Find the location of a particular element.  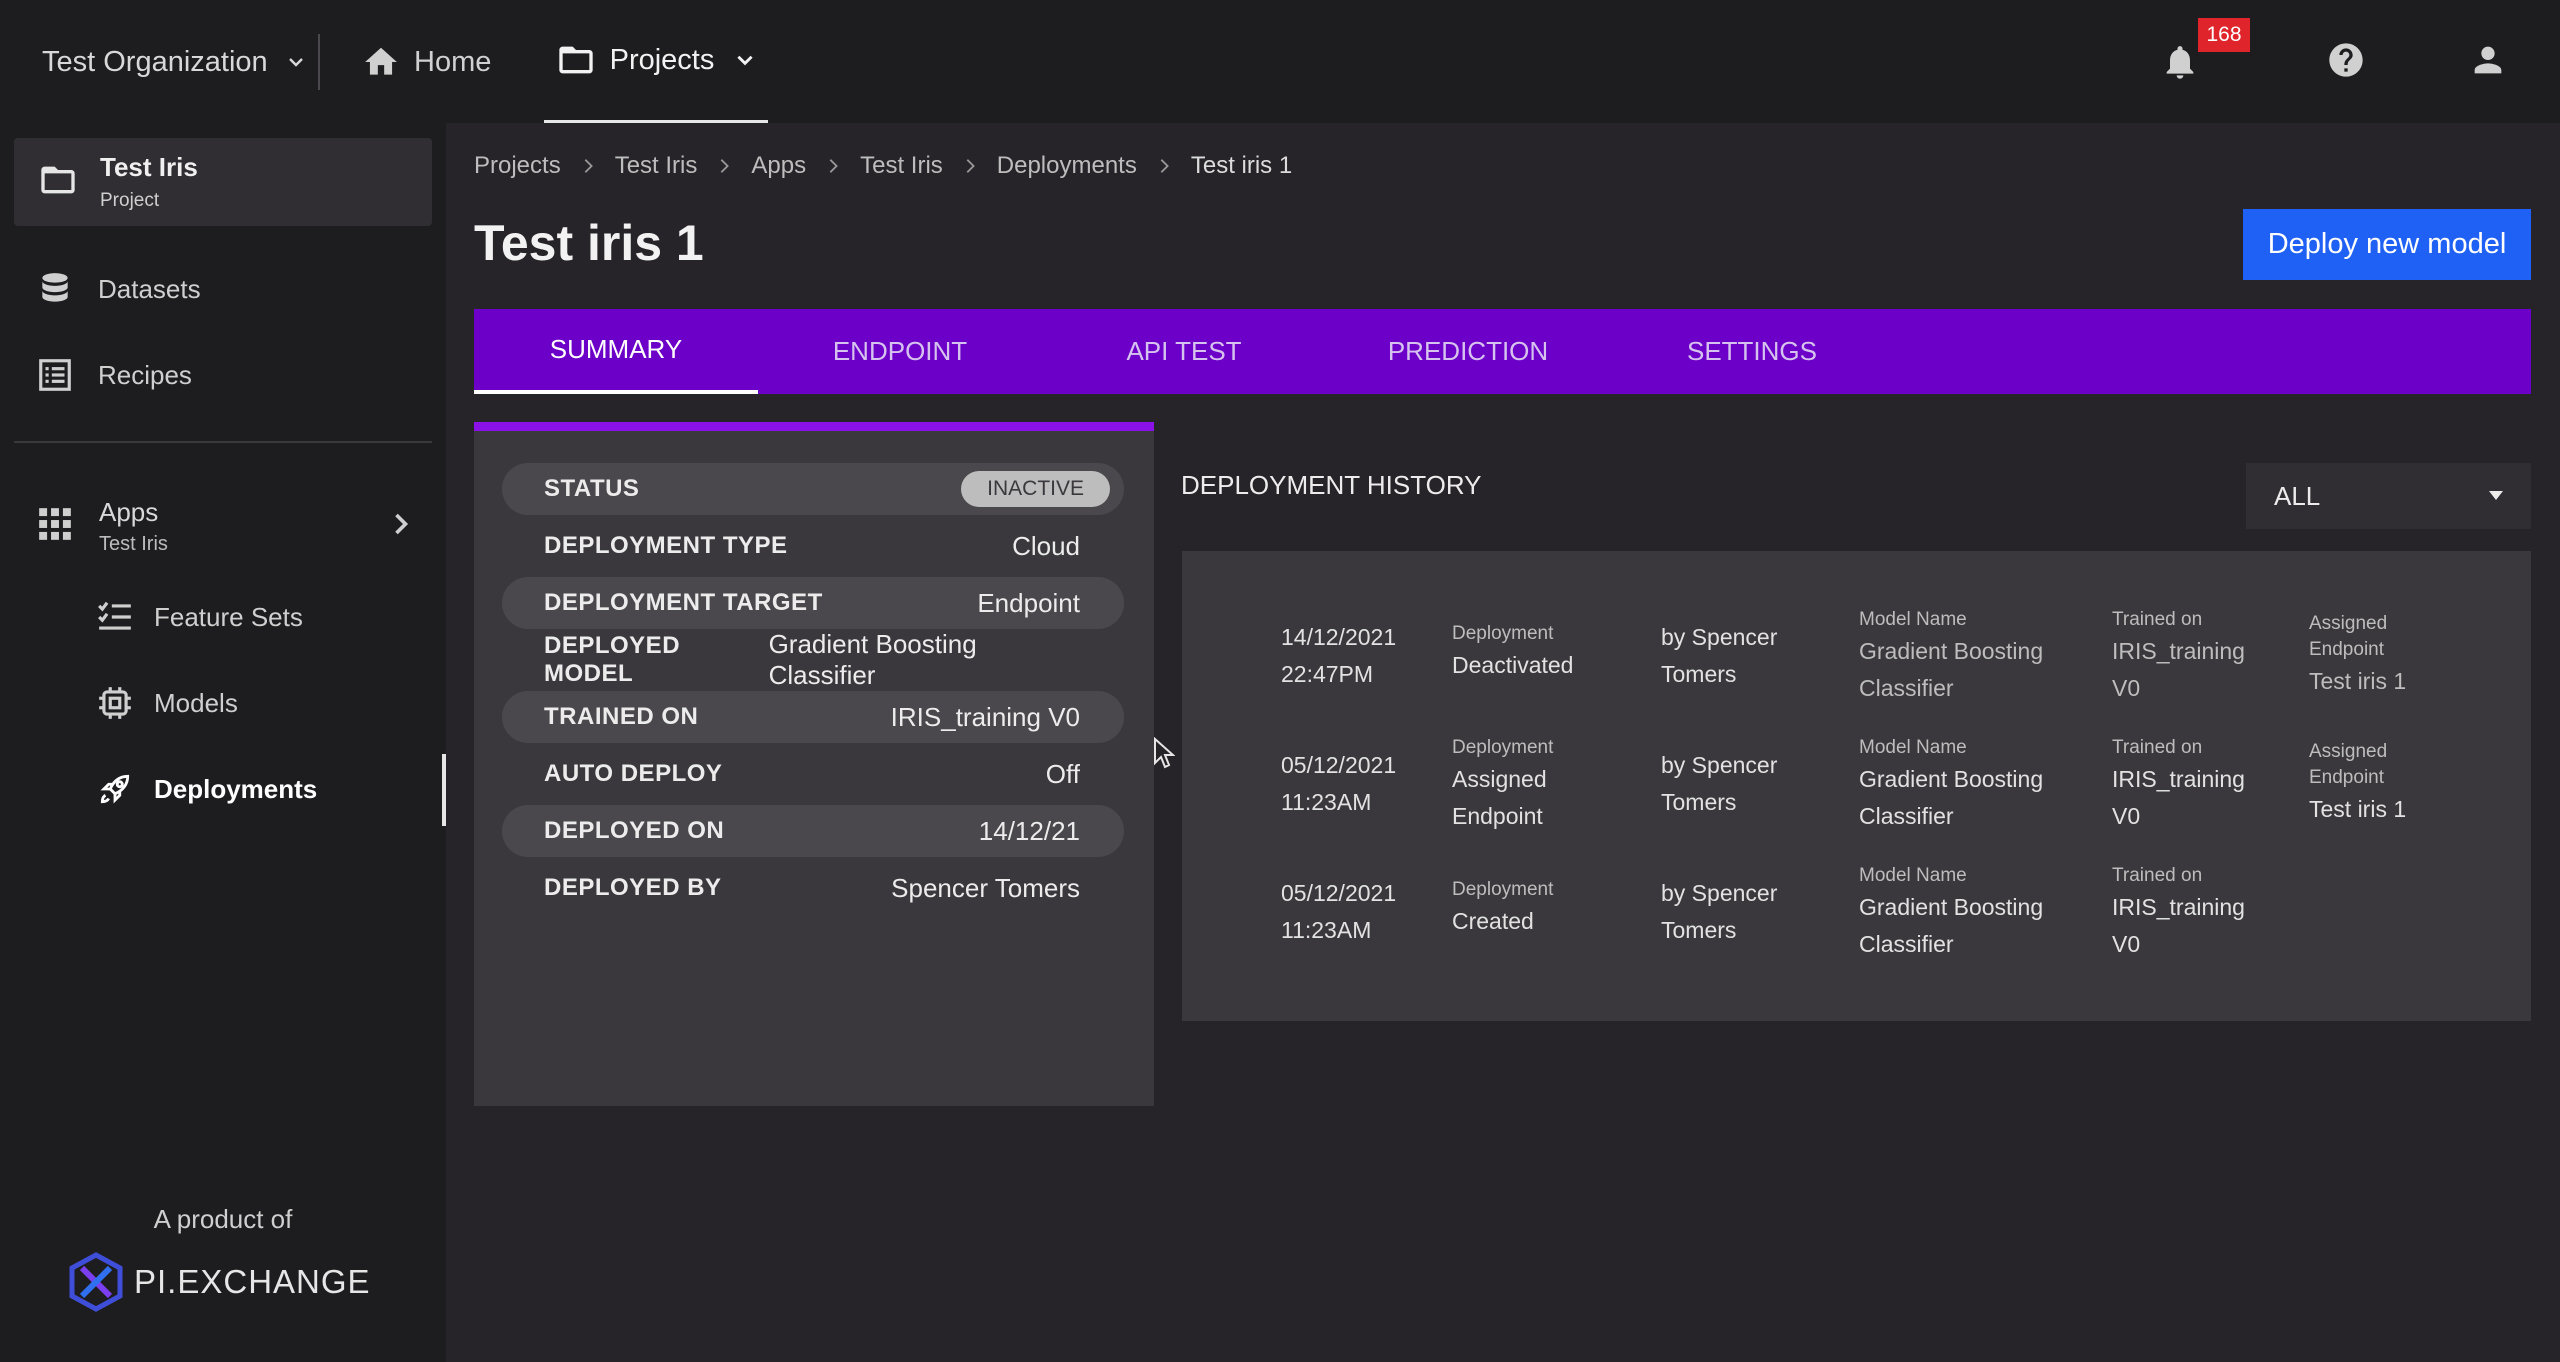

summary-key: DEPLOYMENT TYPE is located at coordinates (666, 545).